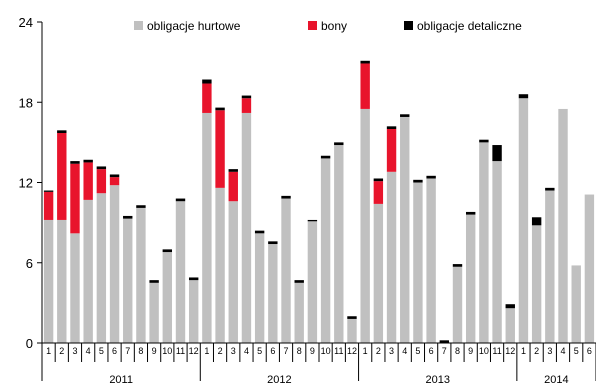  Describe the element at coordinates (29, 263) in the screenshot. I see `y-tick-label: 6` at that location.